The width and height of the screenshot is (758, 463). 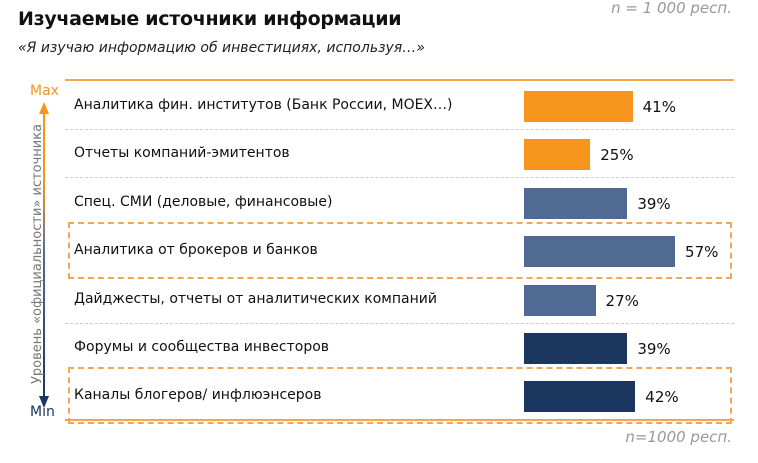 What do you see at coordinates (702, 252) in the screenshot?
I see `data-label: 57%` at bounding box center [702, 252].